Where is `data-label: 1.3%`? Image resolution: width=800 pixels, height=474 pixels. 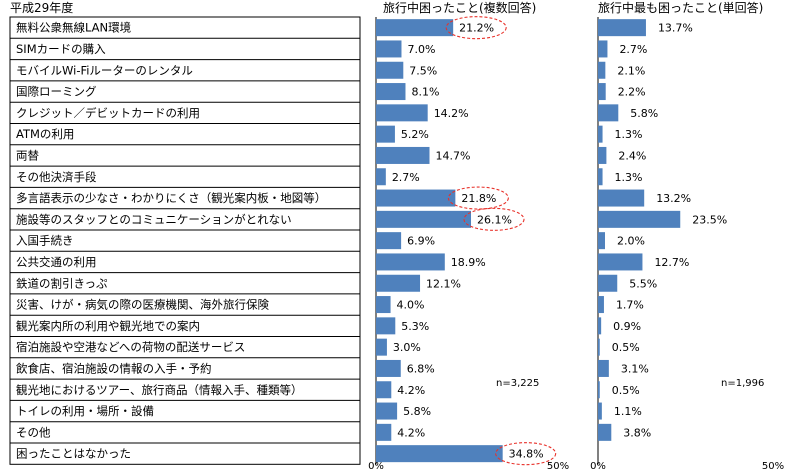 data-label: 1.3% is located at coordinates (629, 134).